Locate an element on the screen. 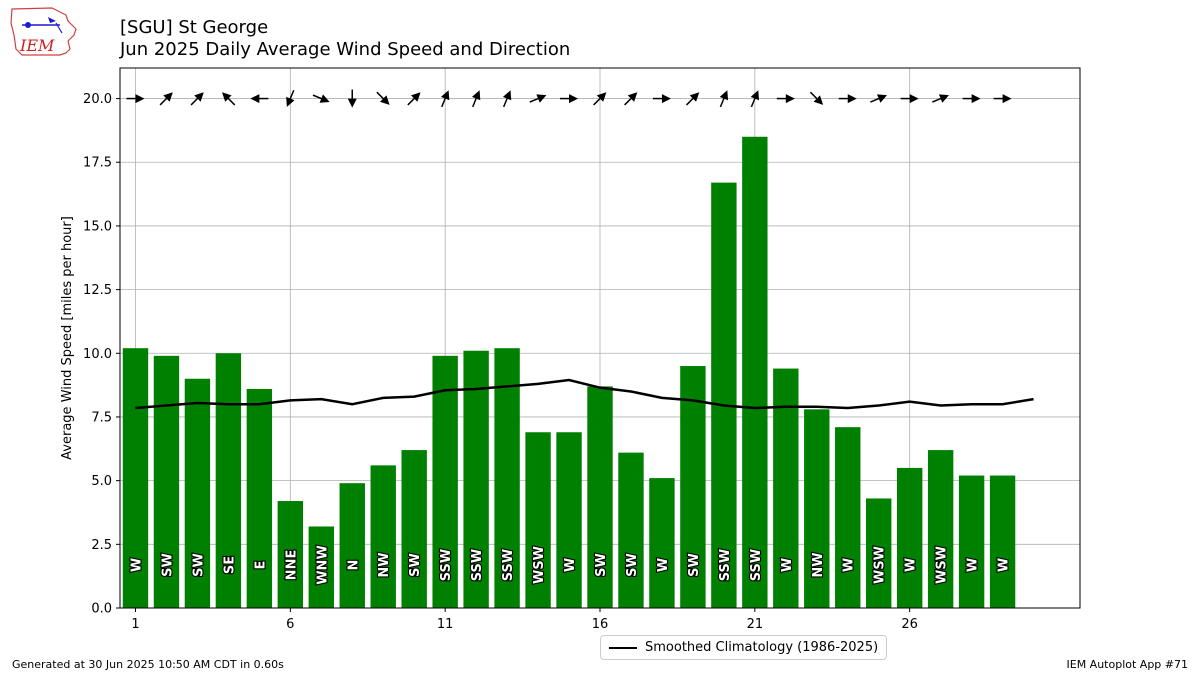 The width and height of the screenshot is (1200, 675). x-tick-label: 16 is located at coordinates (600, 624).